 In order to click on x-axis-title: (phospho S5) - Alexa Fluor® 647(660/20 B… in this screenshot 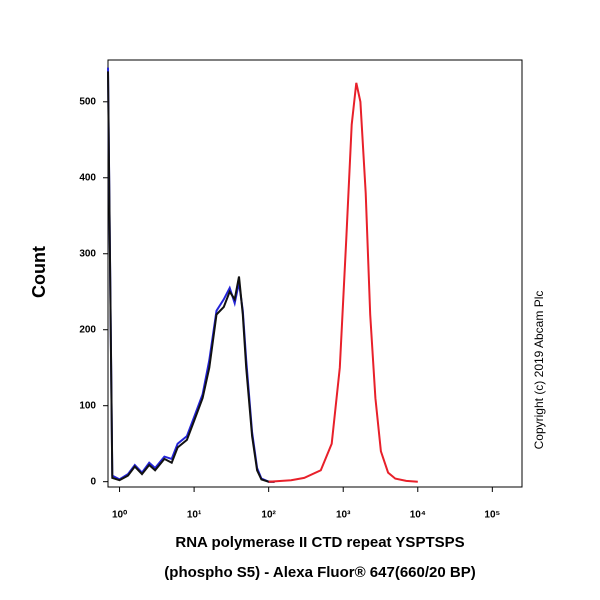, I will do `click(319, 572)`.